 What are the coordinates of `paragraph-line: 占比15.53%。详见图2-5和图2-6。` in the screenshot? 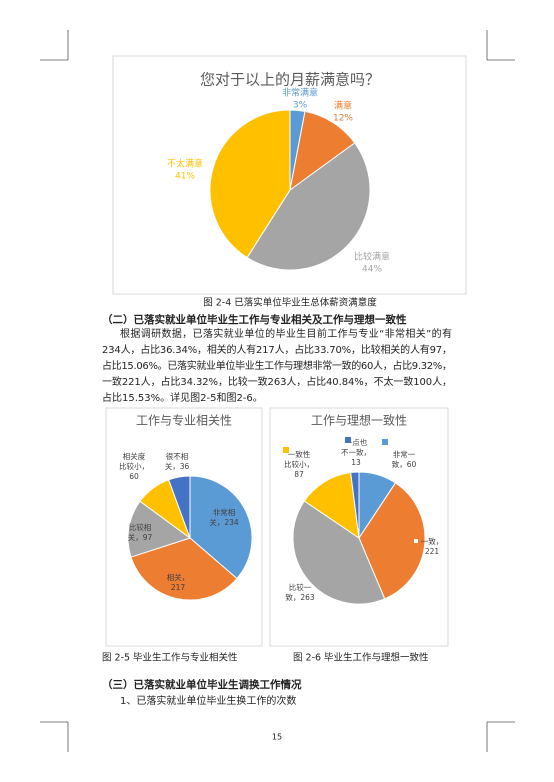 It's located at (182, 397).